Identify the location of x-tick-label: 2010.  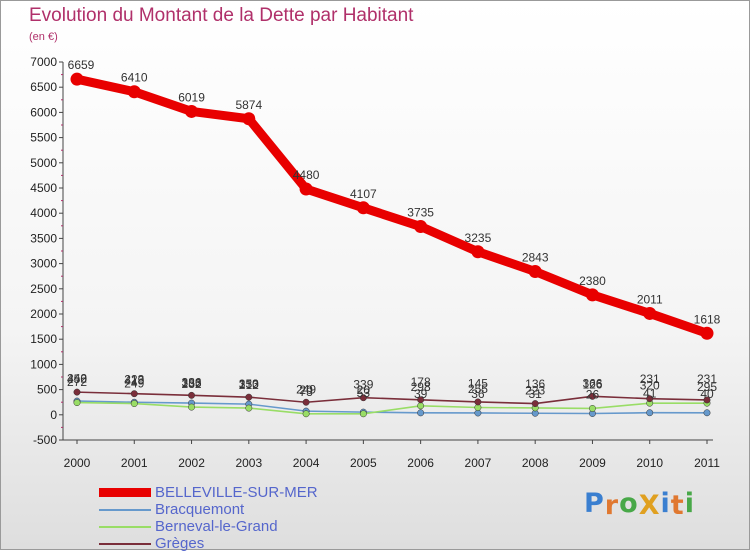
(649, 463).